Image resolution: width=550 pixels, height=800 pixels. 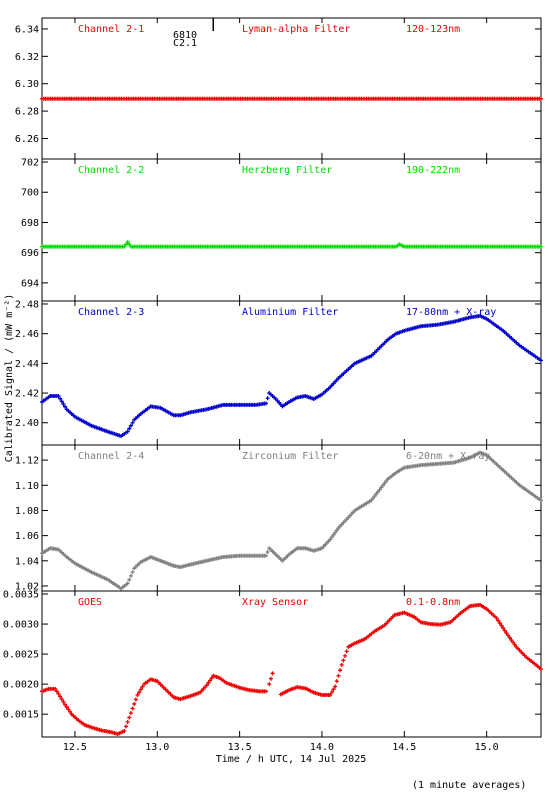 What do you see at coordinates (30, 283) in the screenshot?
I see `y-tick-label: 694` at bounding box center [30, 283].